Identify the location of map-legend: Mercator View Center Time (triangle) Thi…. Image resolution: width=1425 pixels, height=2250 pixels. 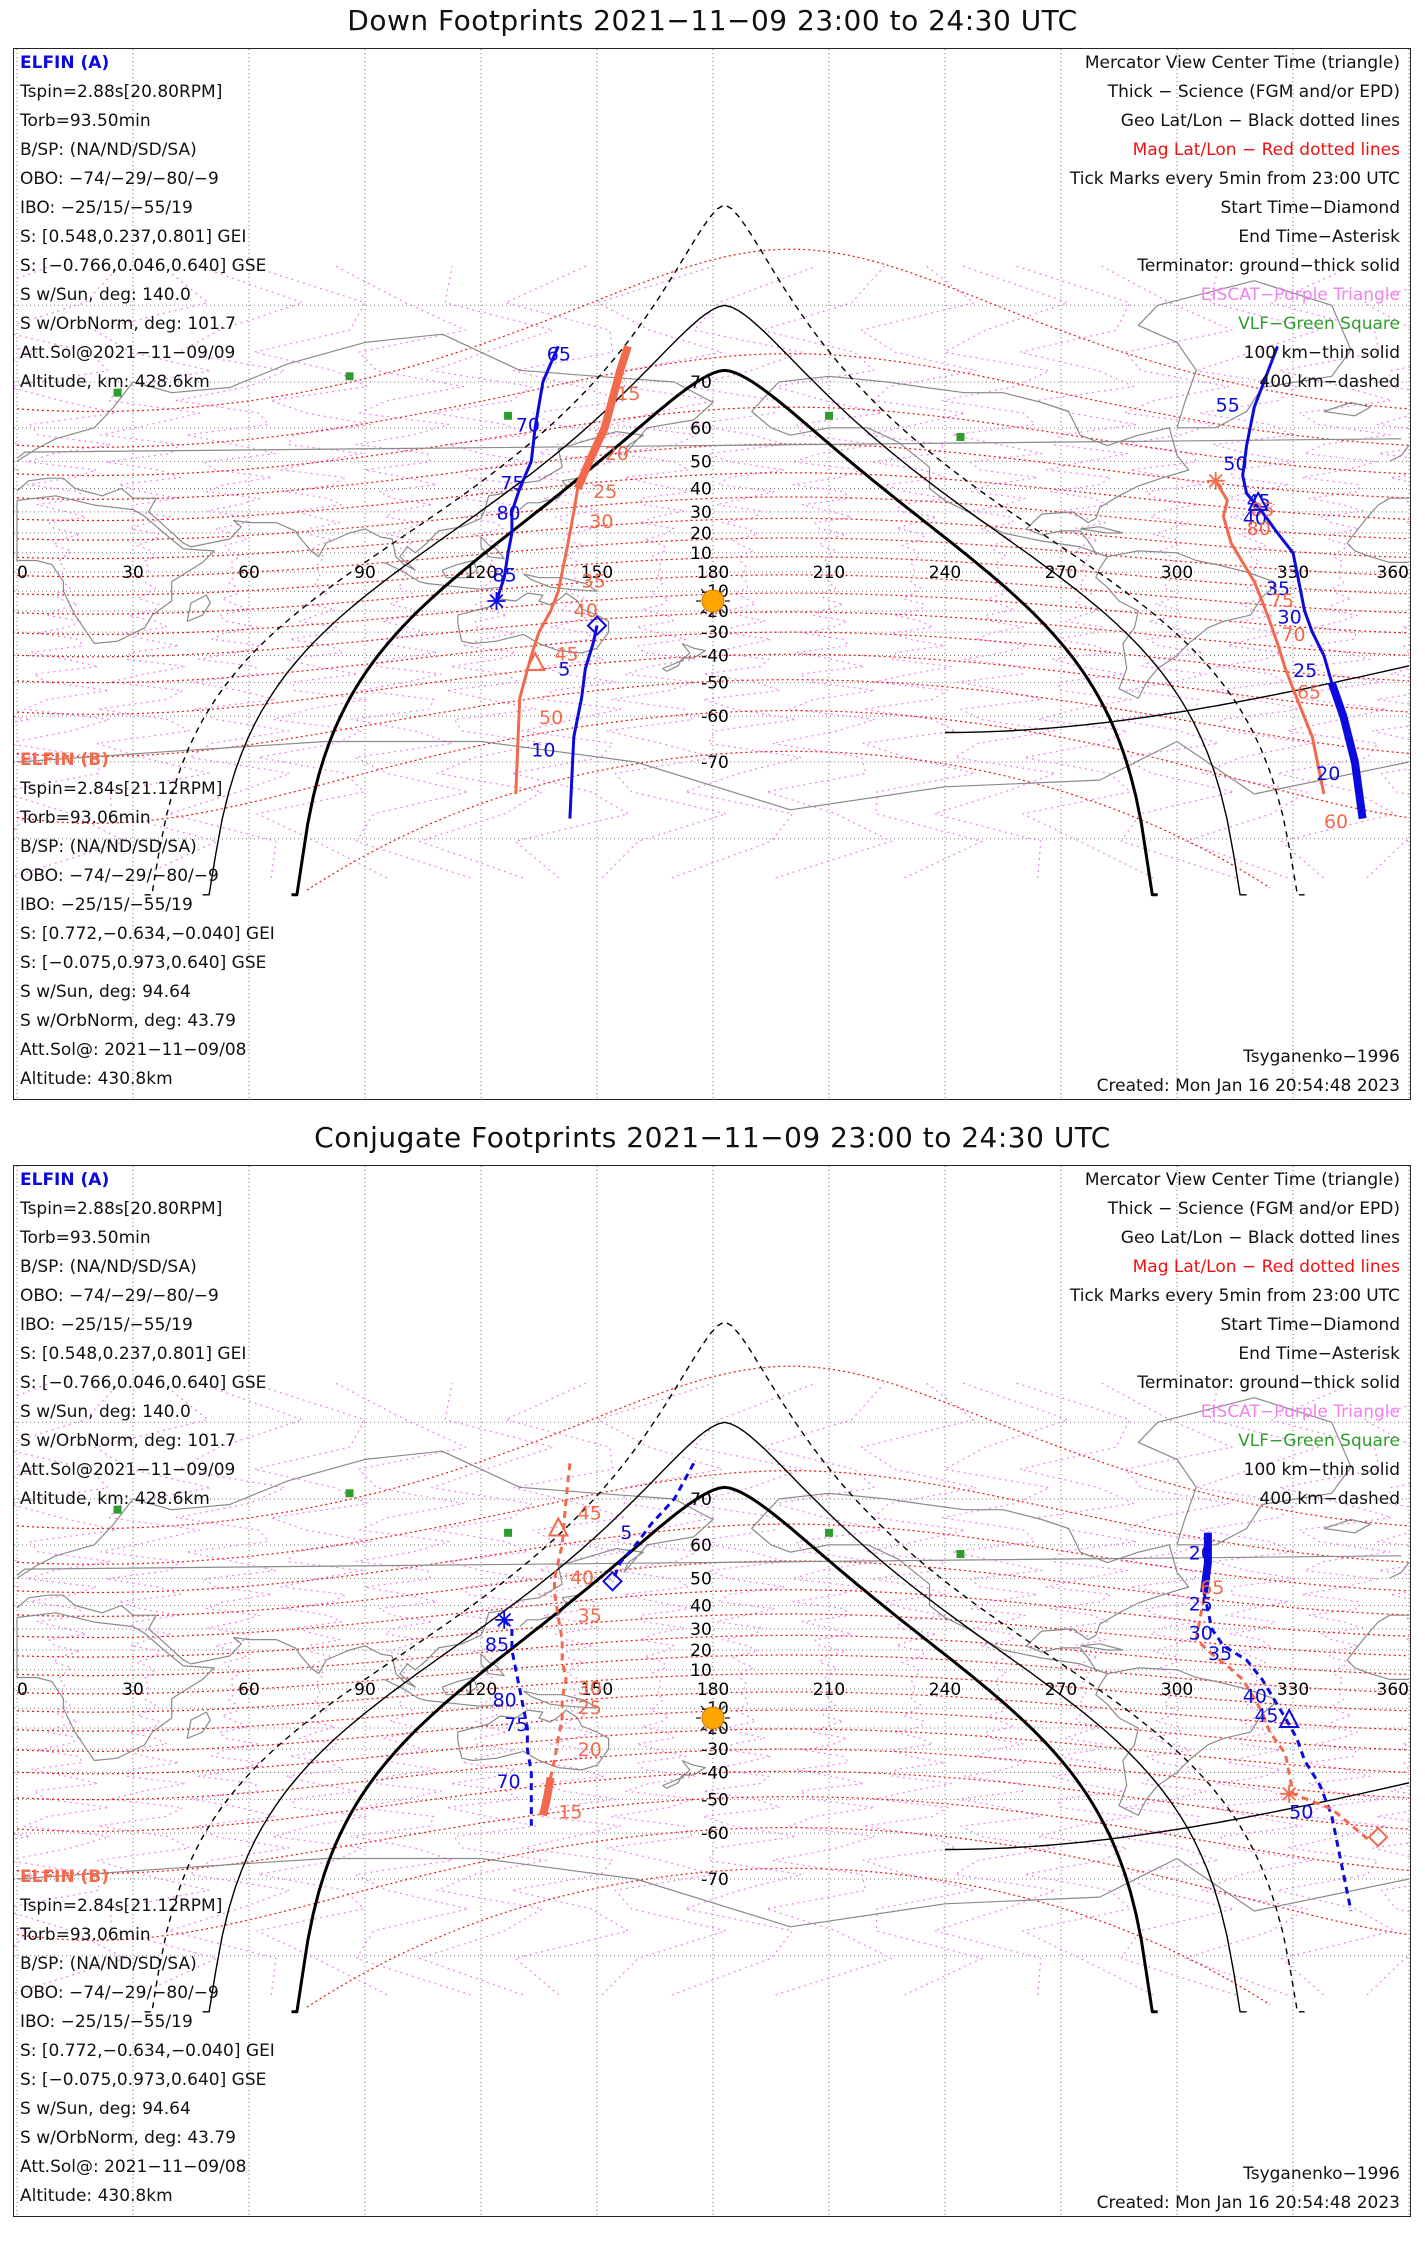
(1235, 1340).